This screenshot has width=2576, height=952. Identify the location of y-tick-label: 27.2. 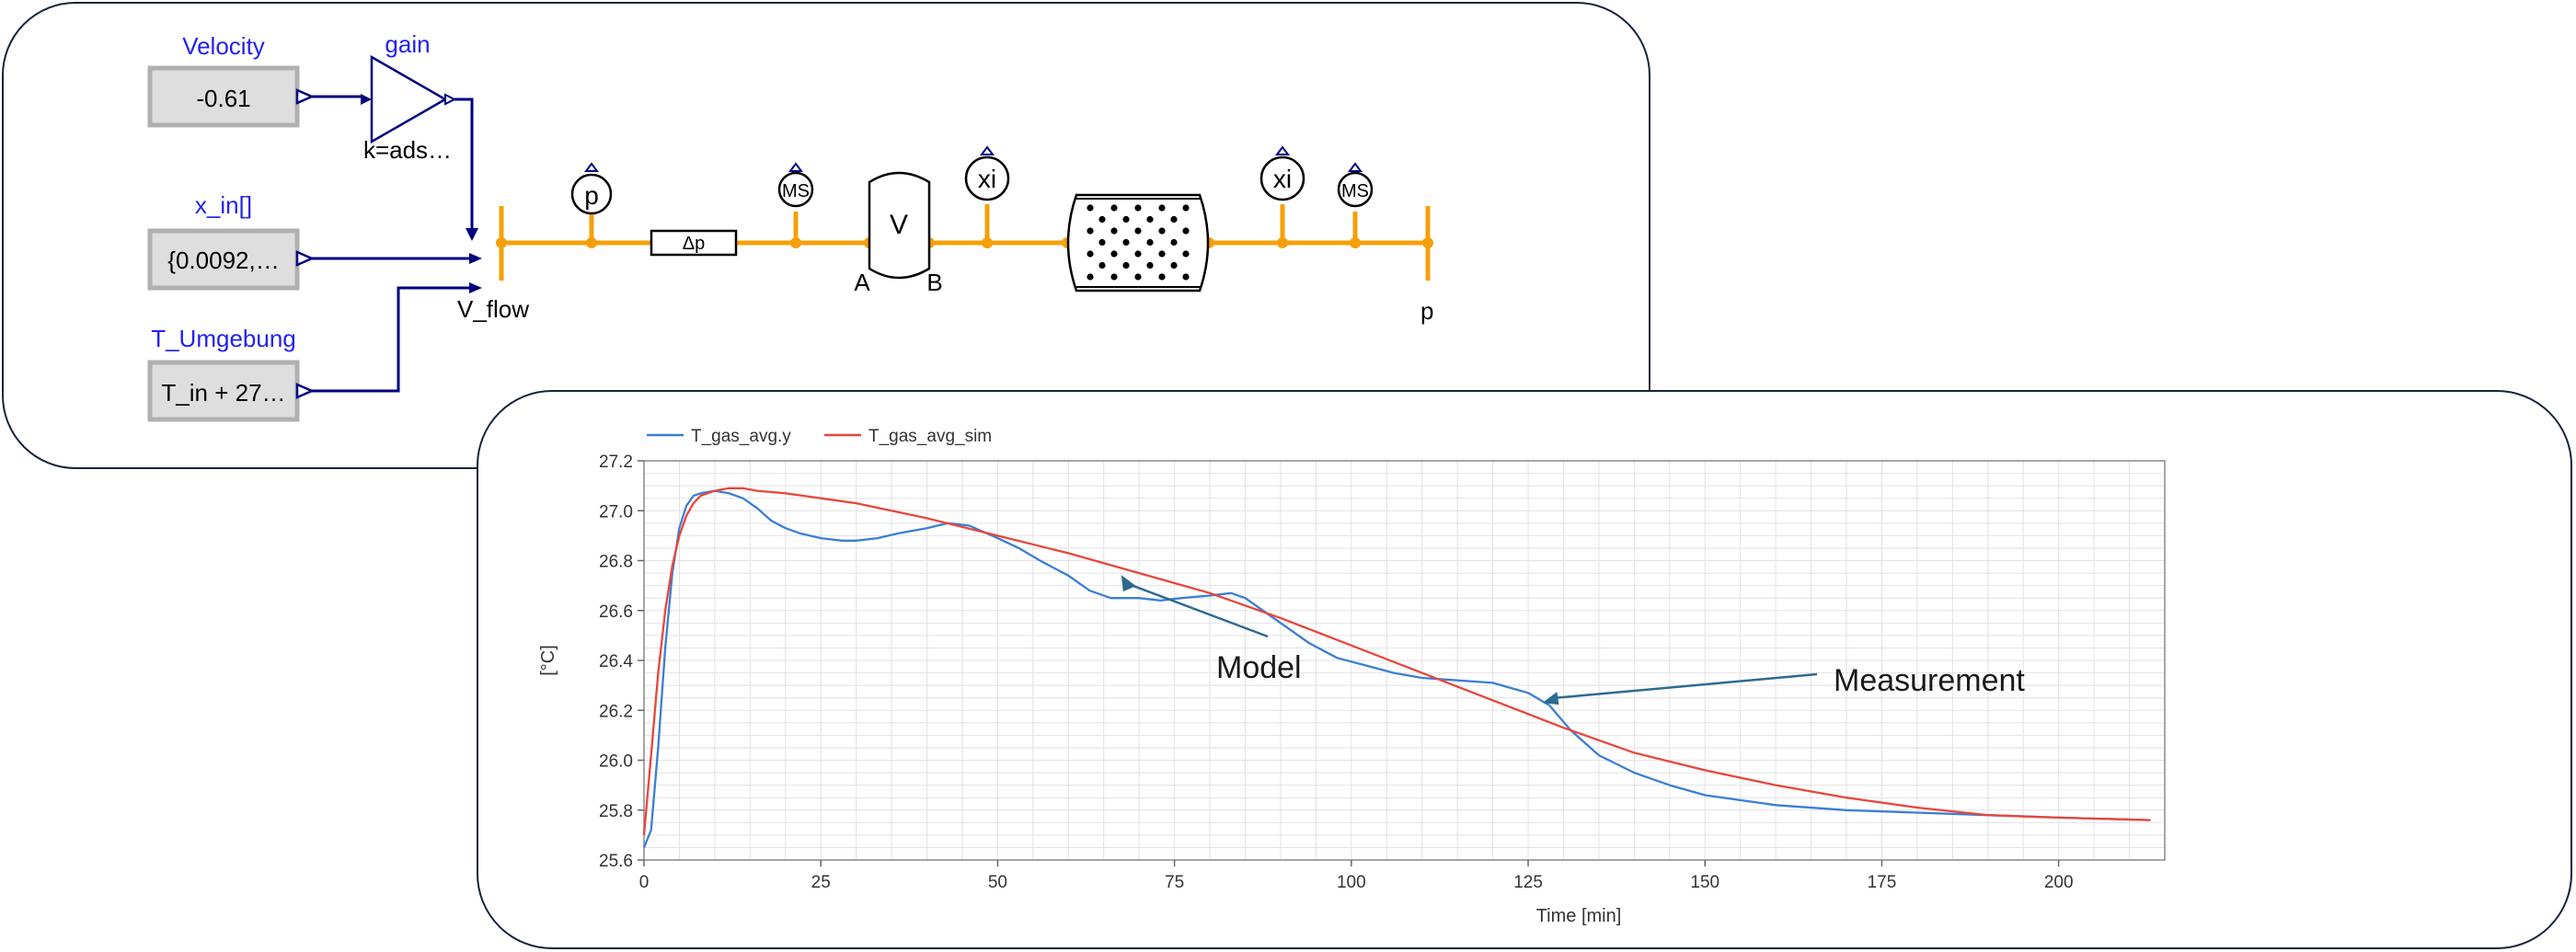
(616, 462).